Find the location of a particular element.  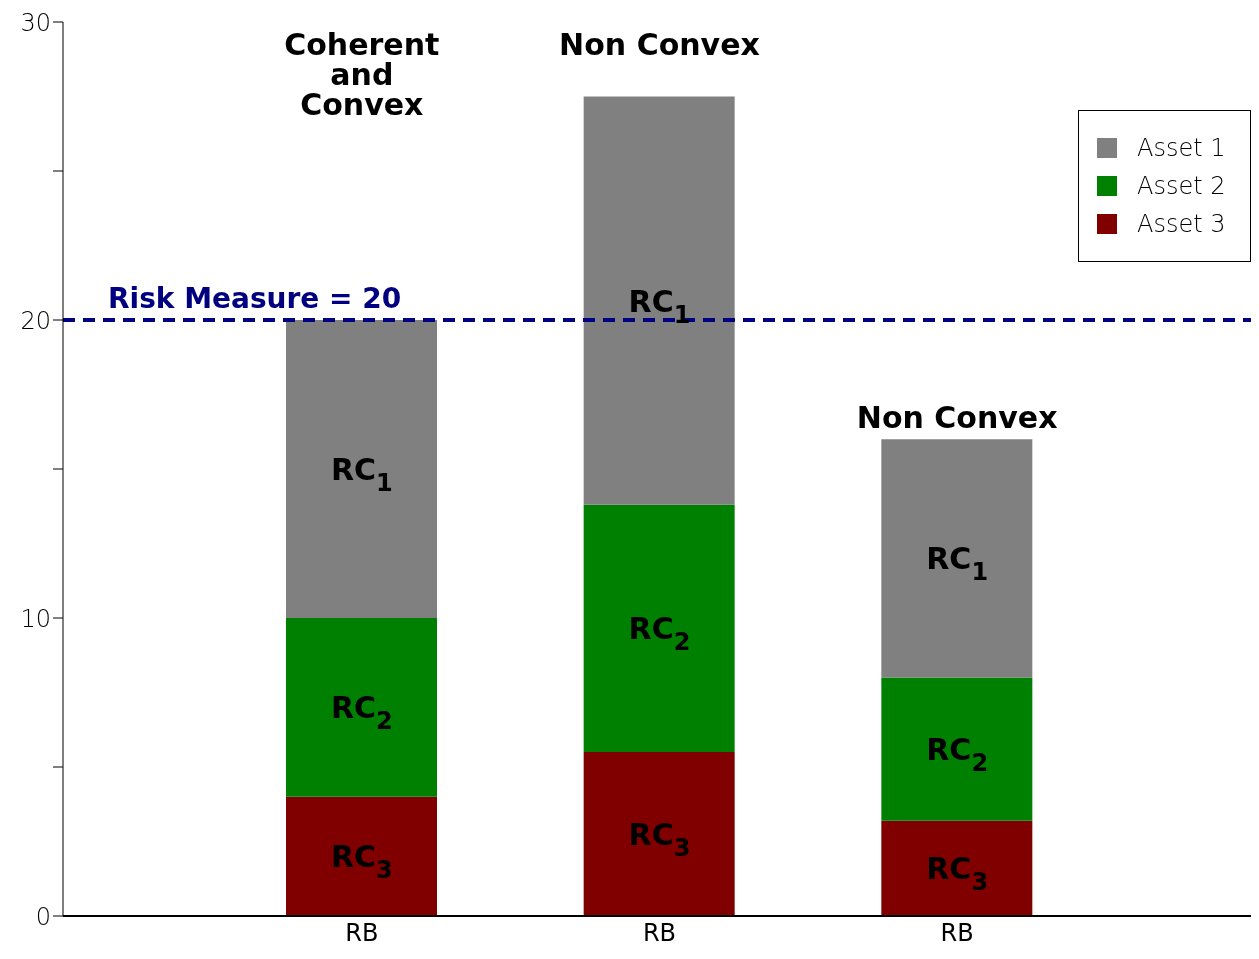

ref-line-label: Risk Measure = 20 is located at coordinates (255, 298).